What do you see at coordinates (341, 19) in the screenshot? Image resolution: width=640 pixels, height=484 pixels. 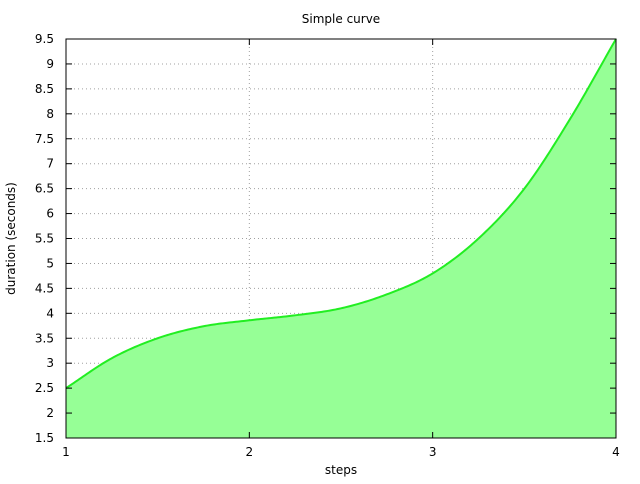 I see `chart-title: Simple curve` at bounding box center [341, 19].